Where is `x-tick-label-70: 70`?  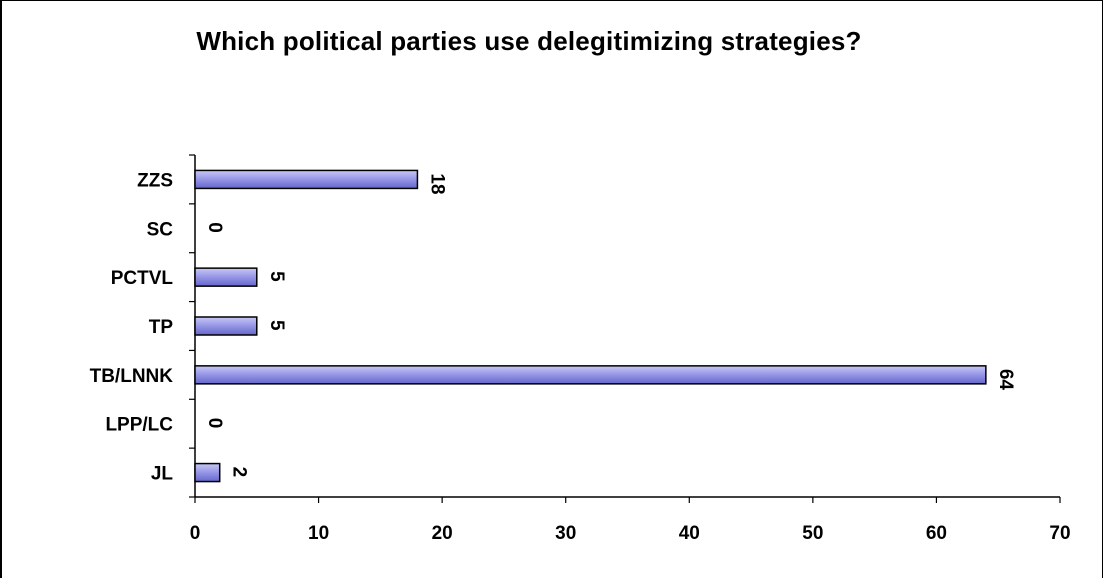
x-tick-label-70: 70 is located at coordinates (1059, 533).